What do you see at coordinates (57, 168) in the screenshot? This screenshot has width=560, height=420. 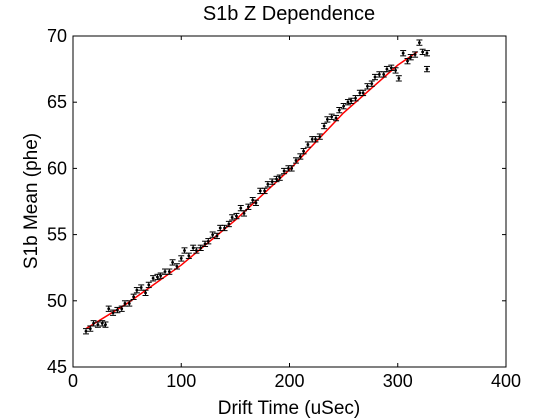 I see `y-tick-label: 60` at bounding box center [57, 168].